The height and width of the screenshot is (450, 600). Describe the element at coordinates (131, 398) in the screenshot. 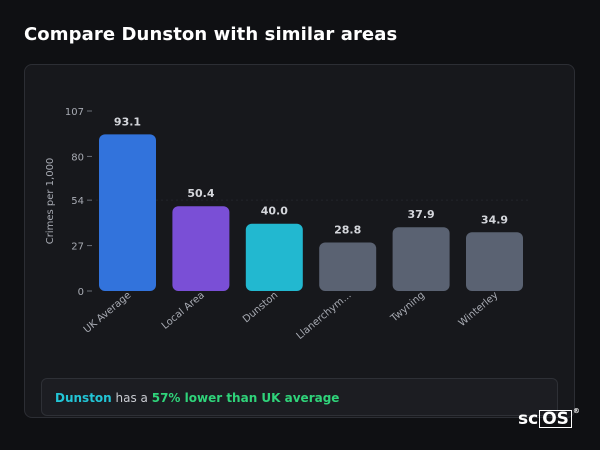

I see `summary-middle-text: has a` at that location.